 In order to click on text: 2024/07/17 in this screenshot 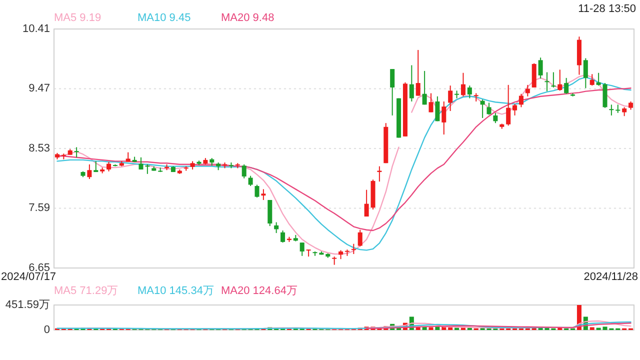, I will do `click(28, 277)`.